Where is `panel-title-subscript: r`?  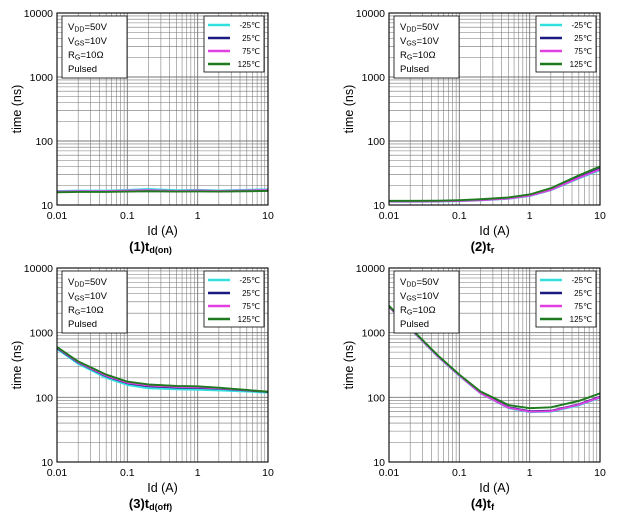
panel-title-subscript: r is located at coordinates (493, 250).